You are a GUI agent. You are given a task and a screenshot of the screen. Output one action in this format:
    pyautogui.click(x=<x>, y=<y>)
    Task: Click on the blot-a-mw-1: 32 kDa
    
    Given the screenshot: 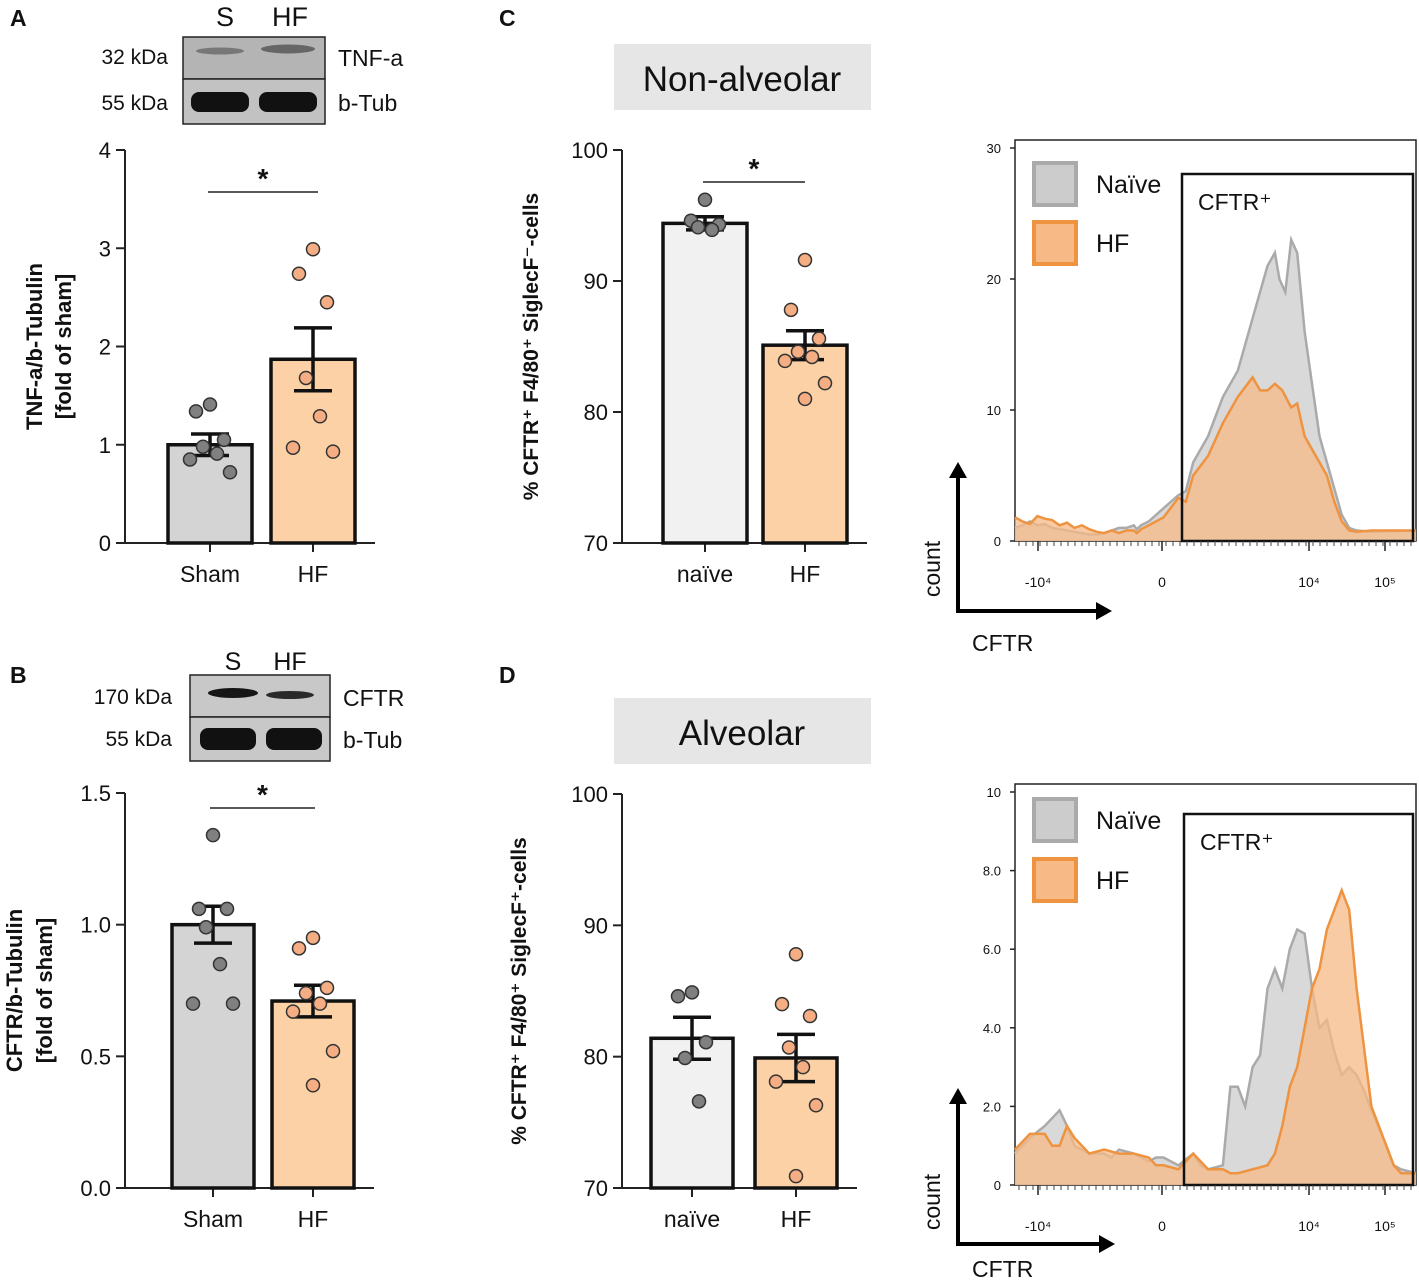 What is the action you would take?
    pyautogui.click(x=134, y=57)
    